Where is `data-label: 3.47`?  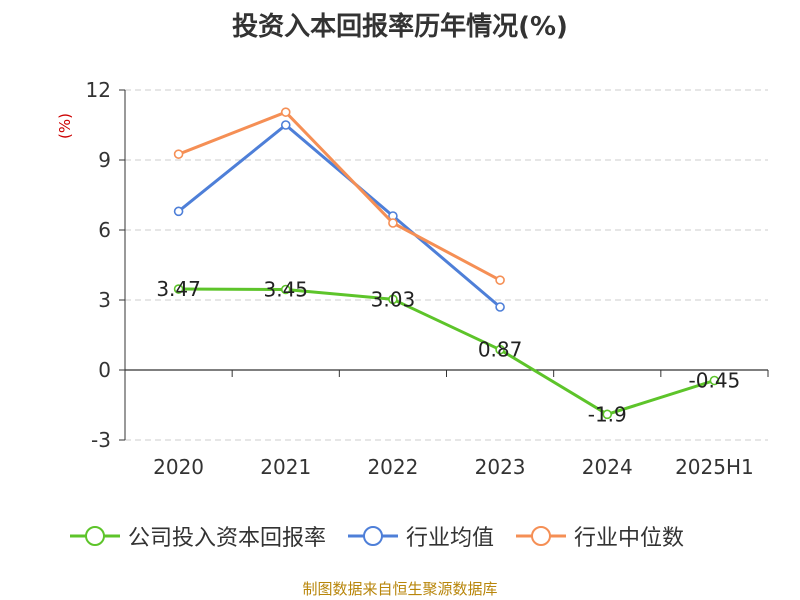 data-label: 3.47 is located at coordinates (178, 289).